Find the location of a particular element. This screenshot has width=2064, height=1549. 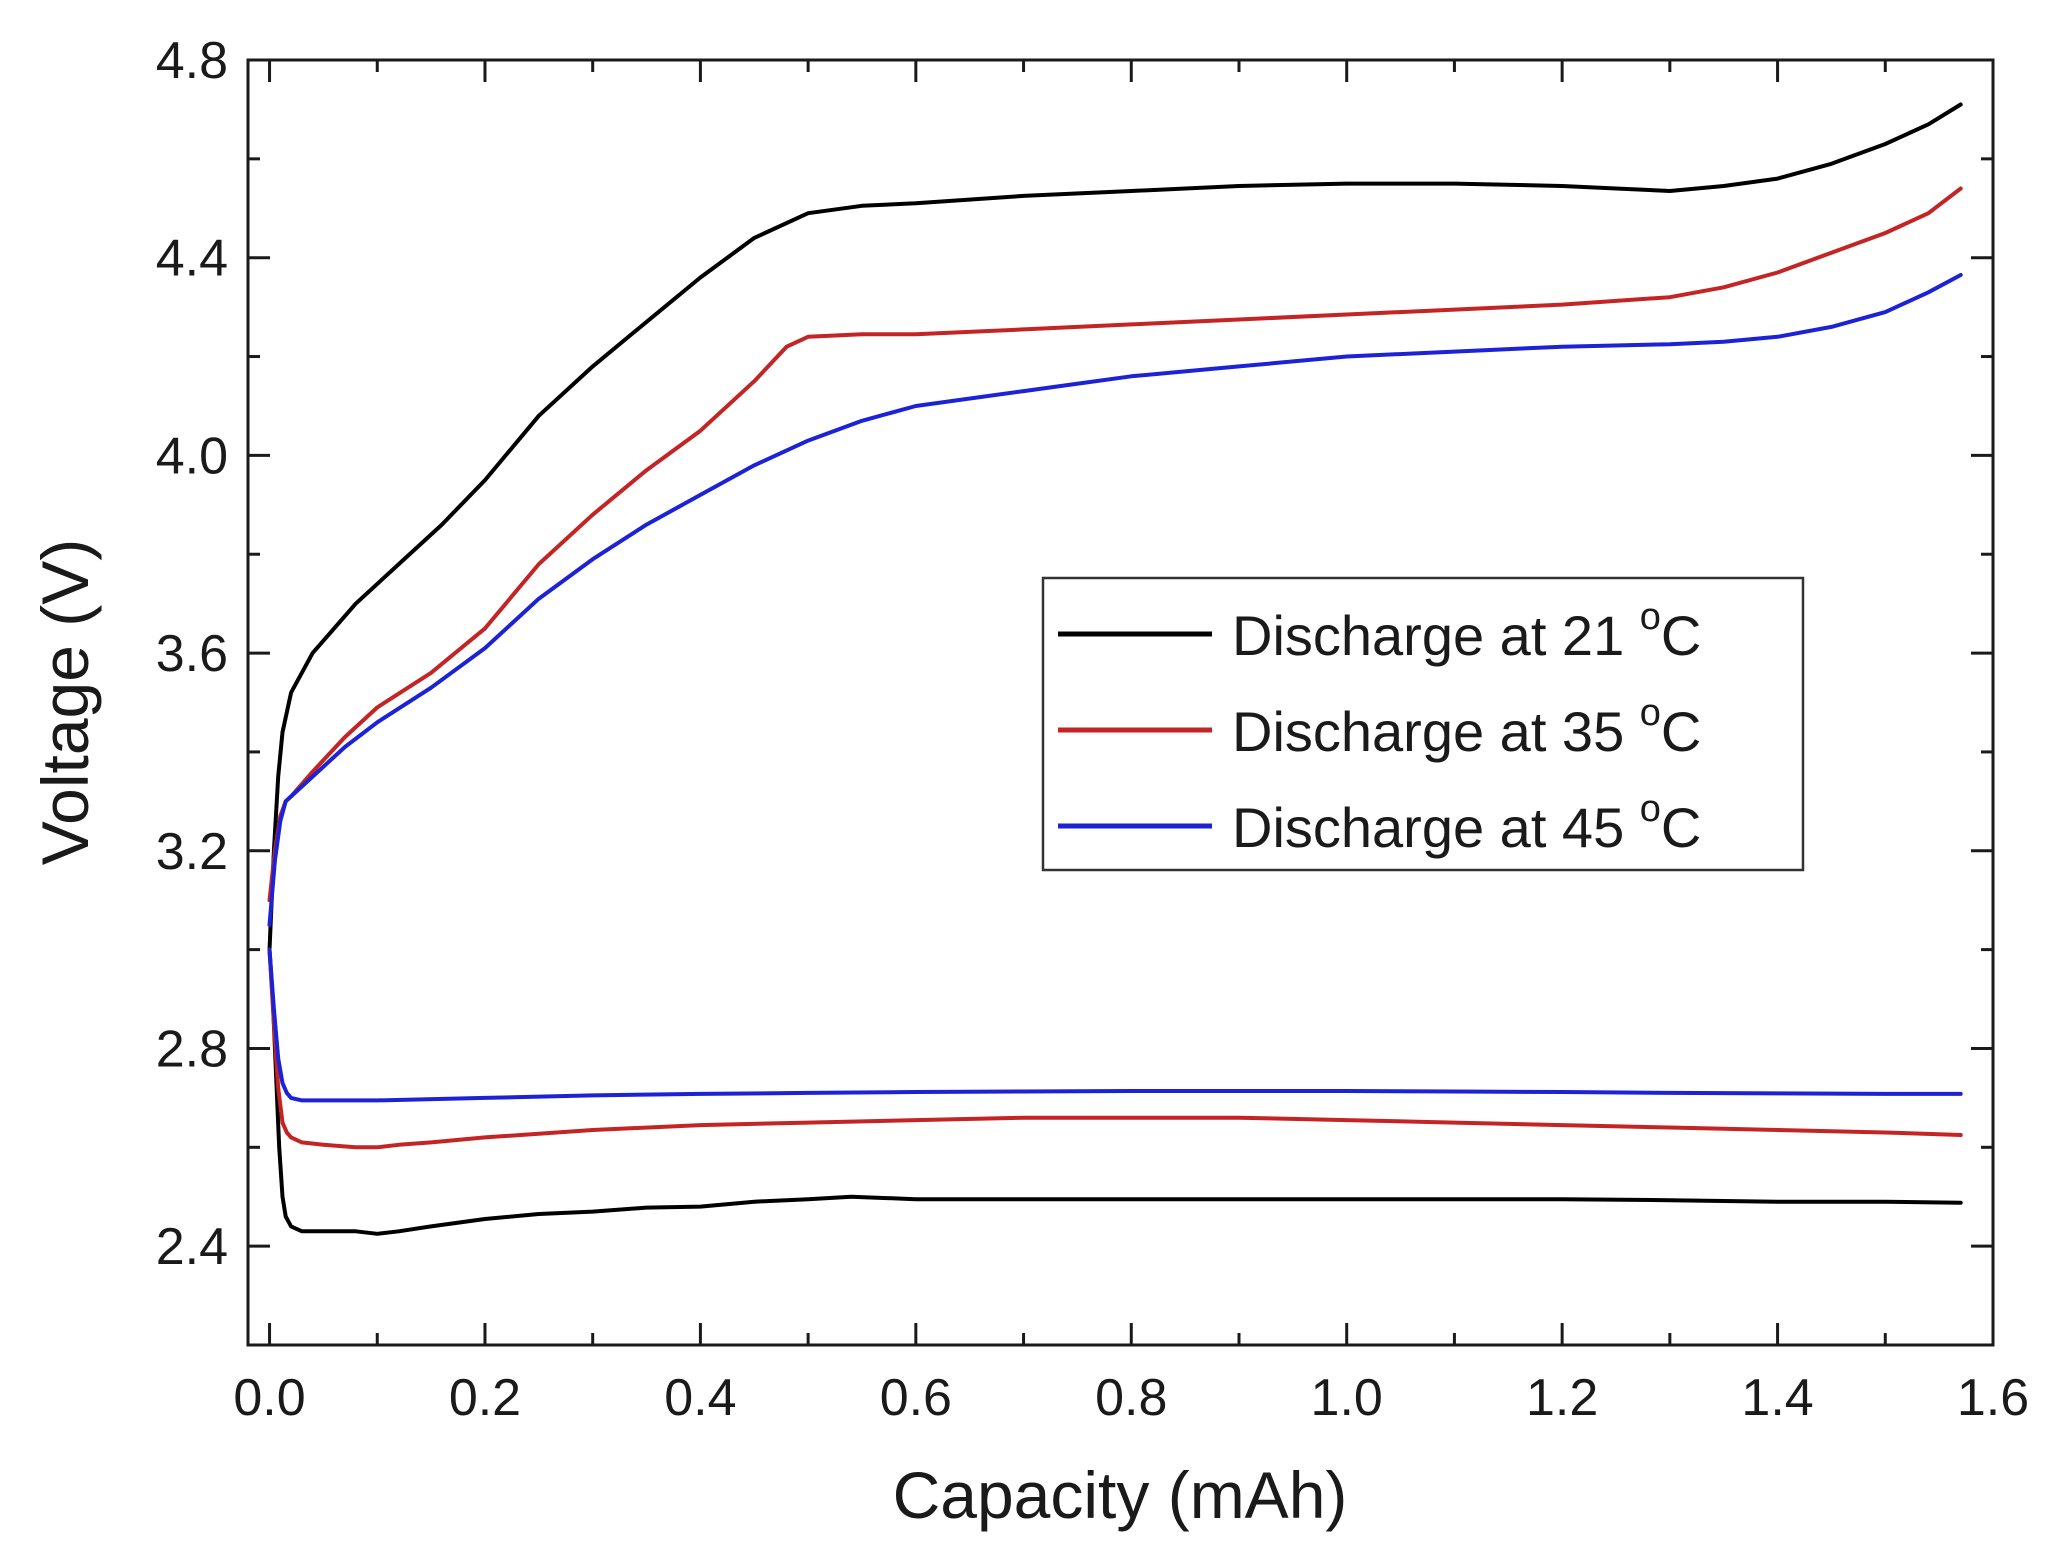

x-tick-label: 1.6 is located at coordinates (1993, 1398).